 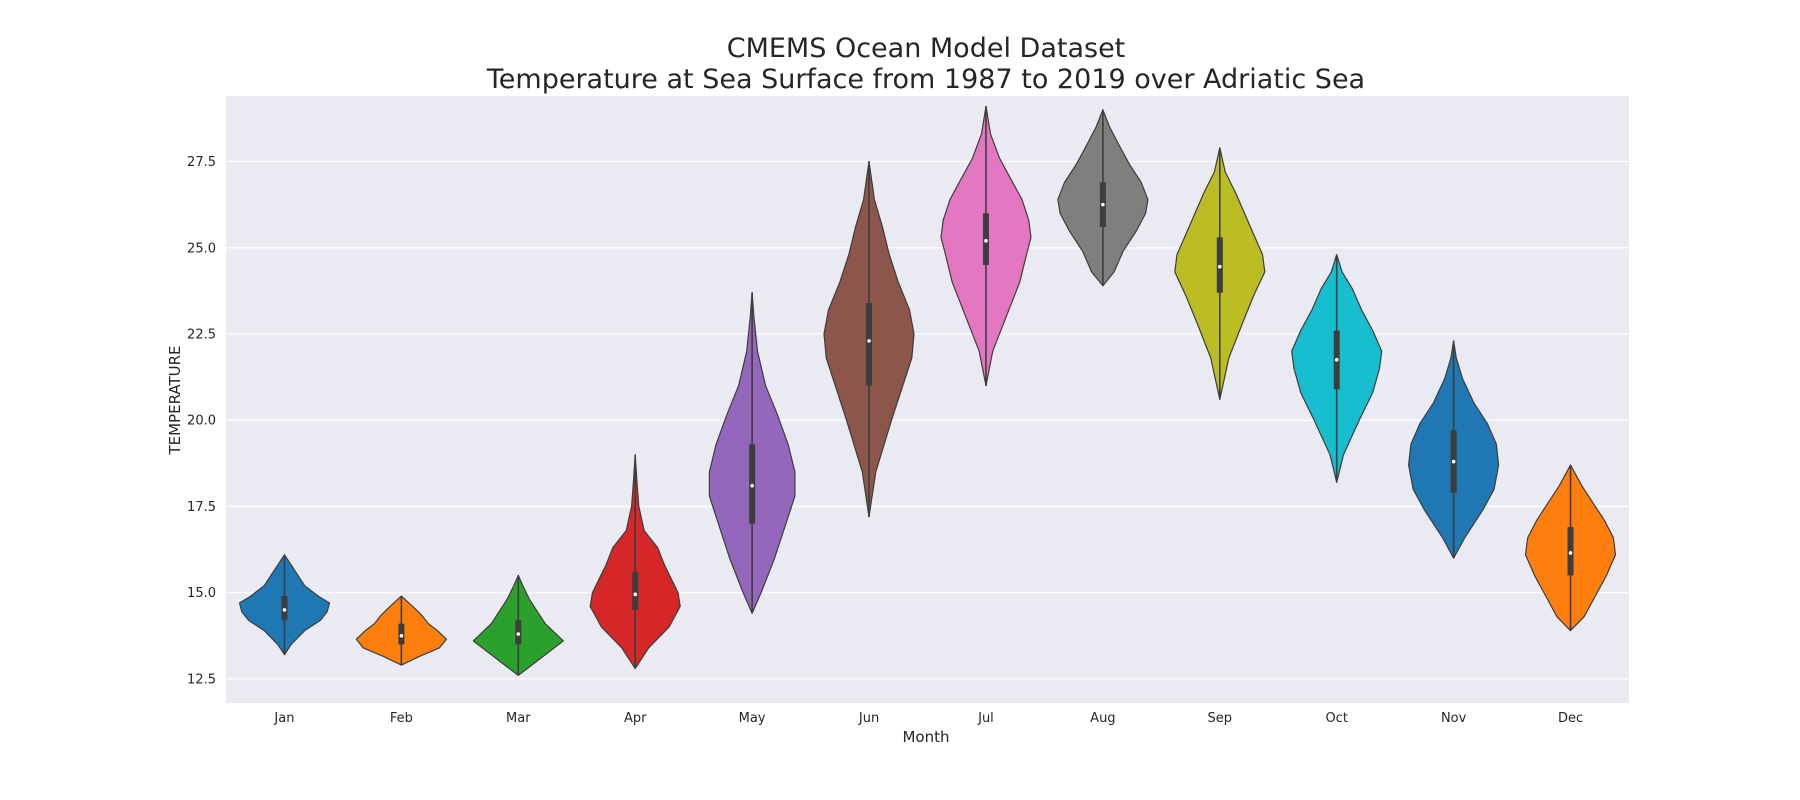 What do you see at coordinates (201, 334) in the screenshot?
I see `y-tick-label: 22.5` at bounding box center [201, 334].